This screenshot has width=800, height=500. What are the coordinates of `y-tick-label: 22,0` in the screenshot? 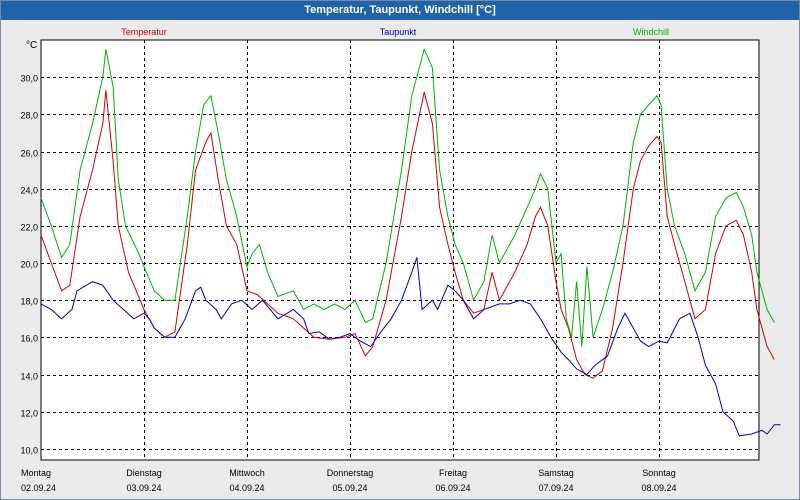 It's located at (29, 228).